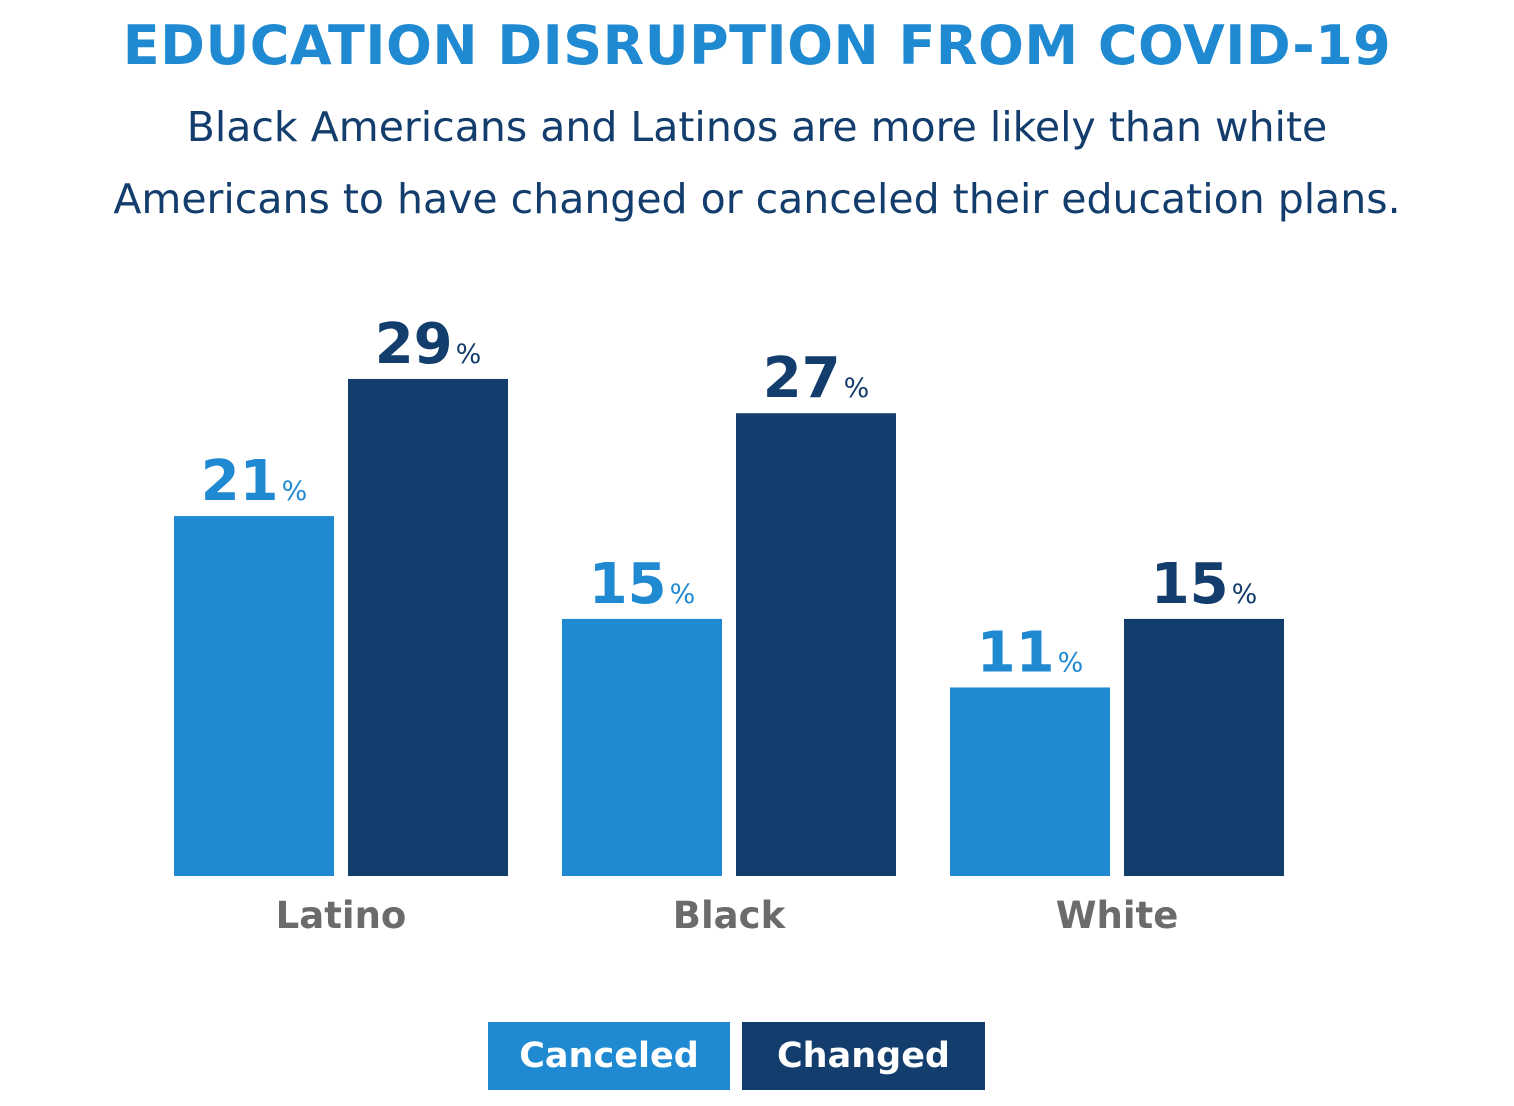 The image size is (1514, 1106). Describe the element at coordinates (341, 915) in the screenshot. I see `category-label-latino: Latino` at that location.